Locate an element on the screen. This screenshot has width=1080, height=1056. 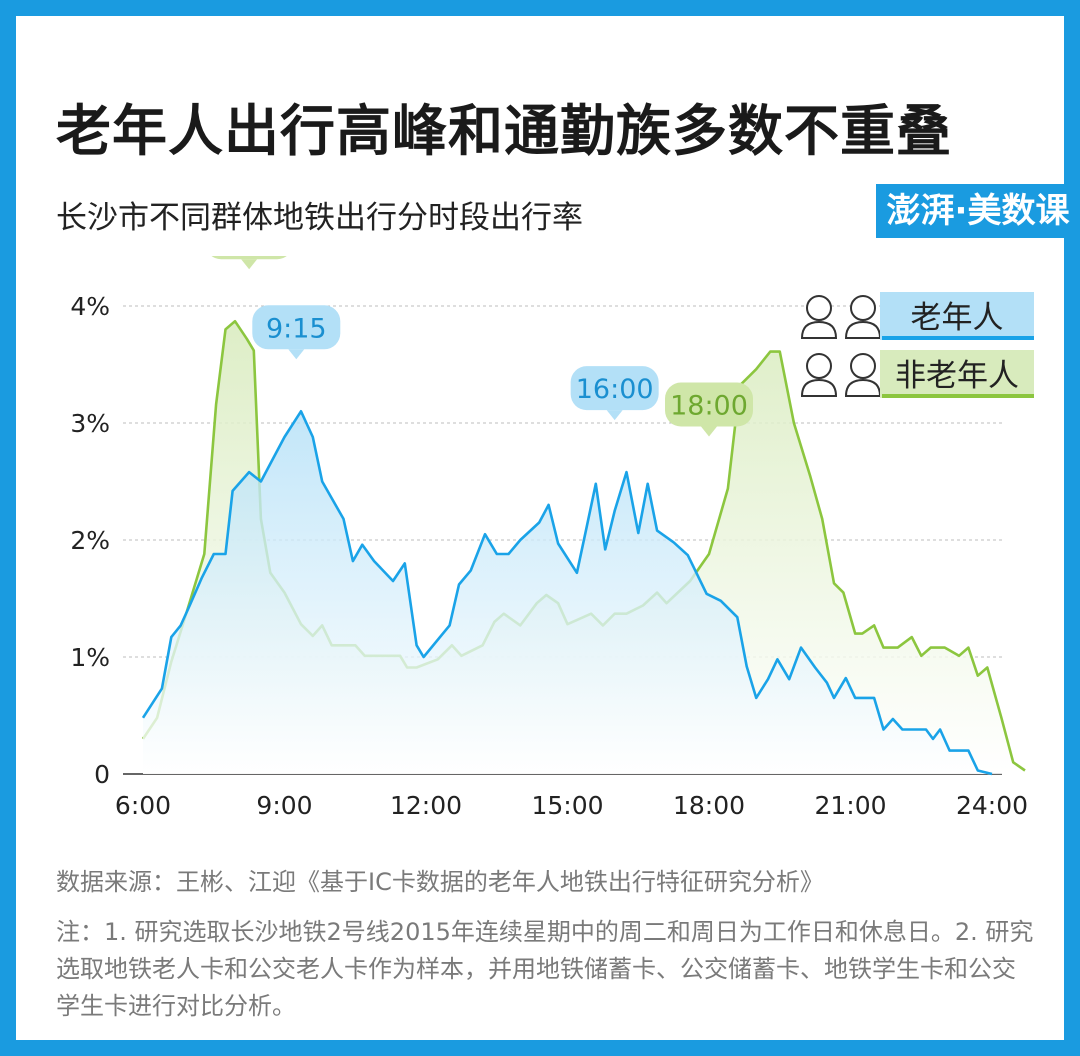
legend-item-non_elderly: 非老年人 is located at coordinates (917, 374).